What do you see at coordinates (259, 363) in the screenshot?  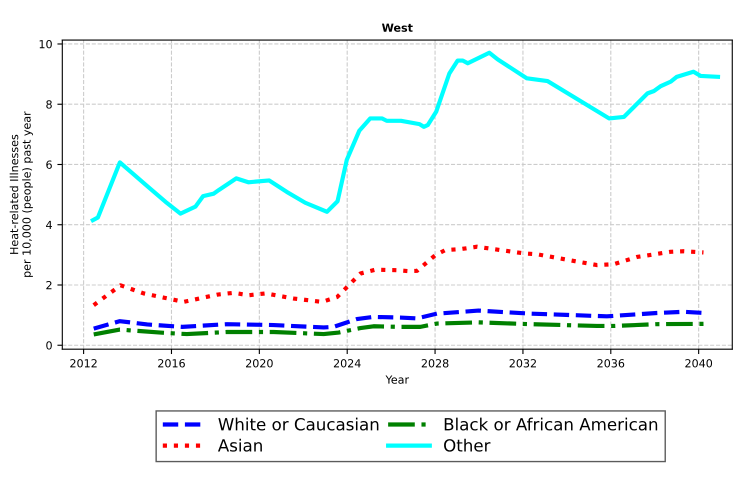 I see `x-tick-label: 2020` at bounding box center [259, 363].